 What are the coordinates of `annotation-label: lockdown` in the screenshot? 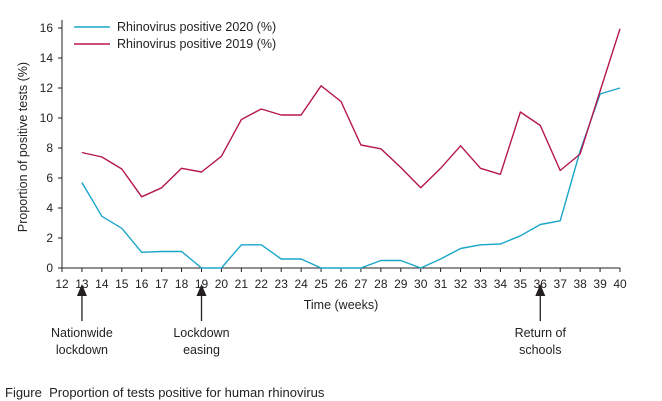 It's located at (82, 350).